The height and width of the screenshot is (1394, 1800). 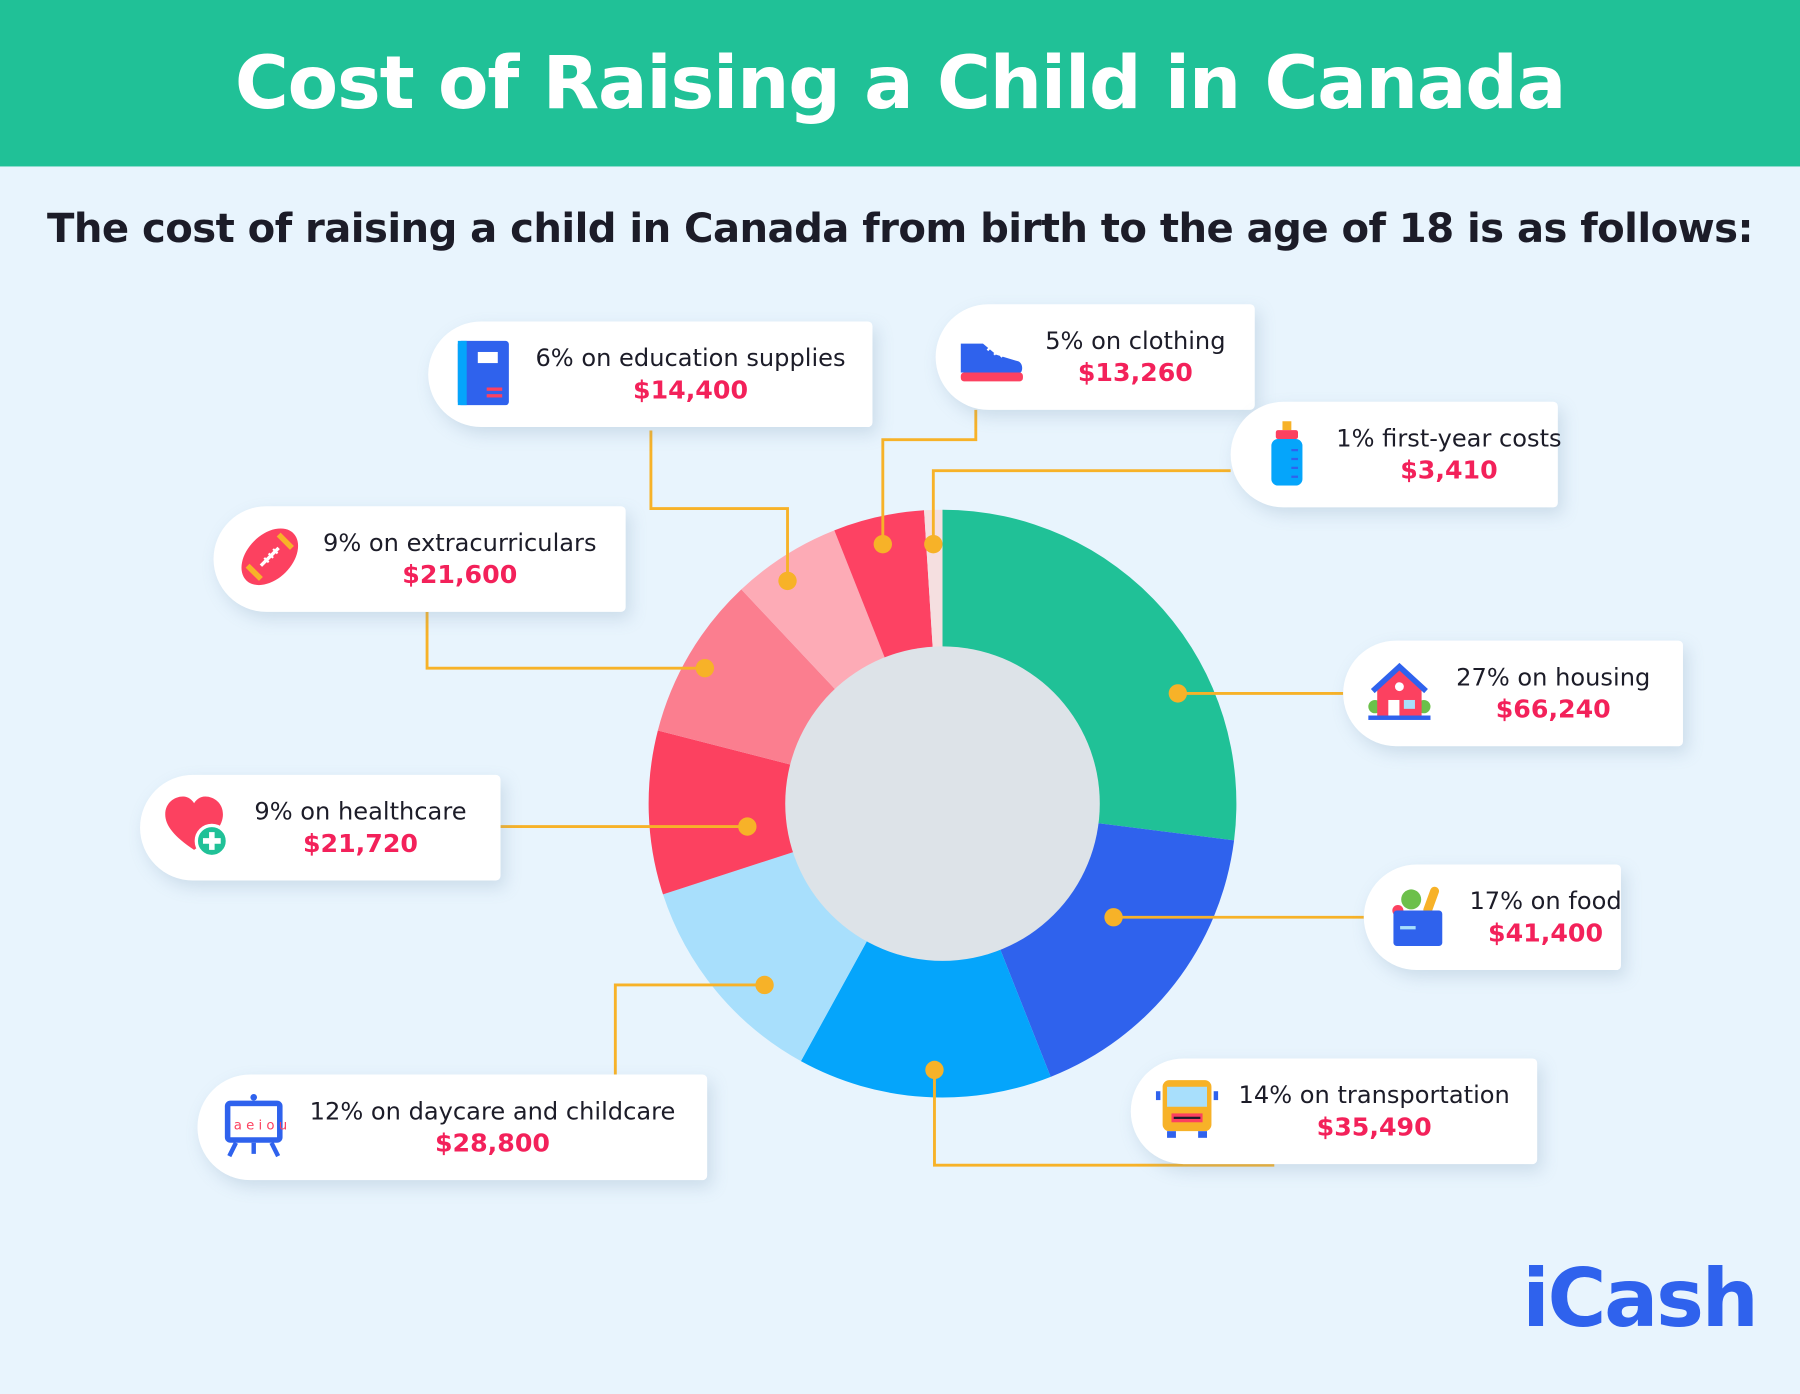 I want to click on connector-dot-transportation, so click(x=934, y=1070).